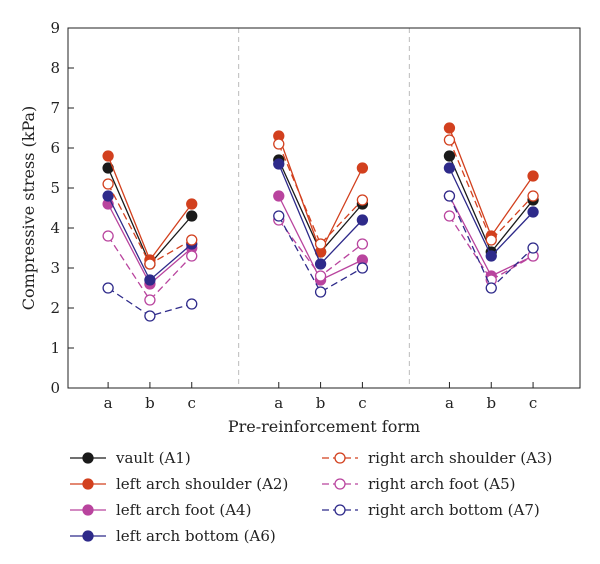 This screenshot has height=564, width=600. What do you see at coordinates (55, 348) in the screenshot?
I see `y-tick-label: 1` at bounding box center [55, 348].